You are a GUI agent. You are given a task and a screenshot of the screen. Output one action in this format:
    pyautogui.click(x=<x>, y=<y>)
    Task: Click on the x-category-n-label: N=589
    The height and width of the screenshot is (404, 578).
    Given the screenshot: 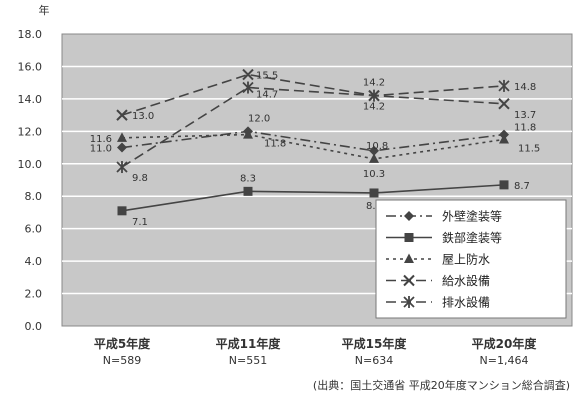 What is the action you would take?
    pyautogui.click(x=122, y=360)
    